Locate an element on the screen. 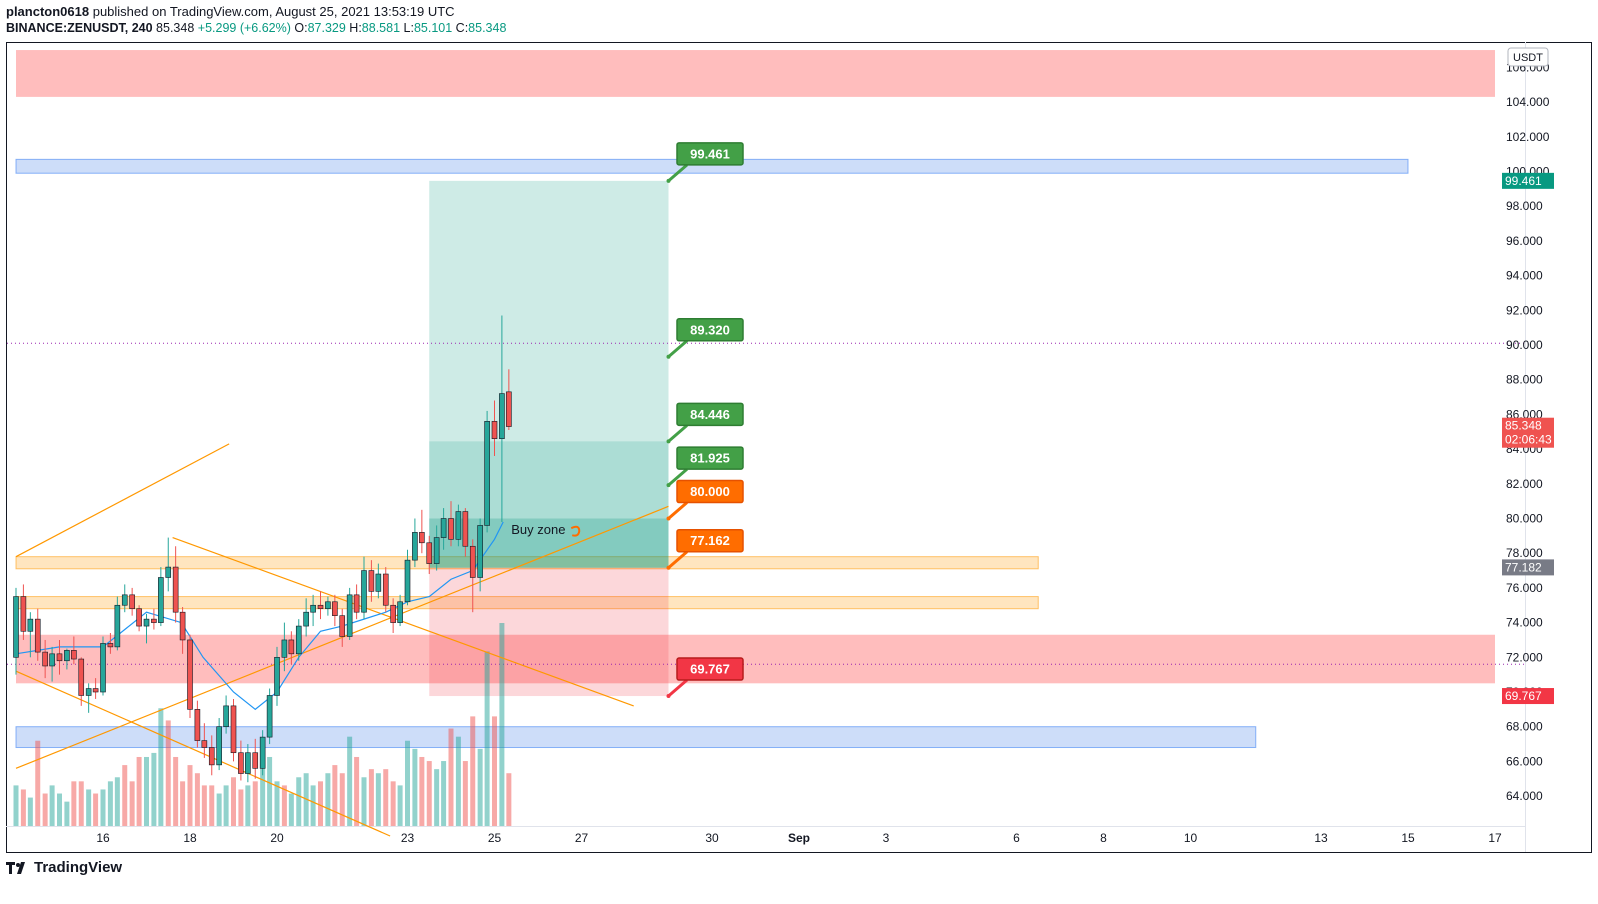  price-callout-stop: 69.767 is located at coordinates (705, 678).